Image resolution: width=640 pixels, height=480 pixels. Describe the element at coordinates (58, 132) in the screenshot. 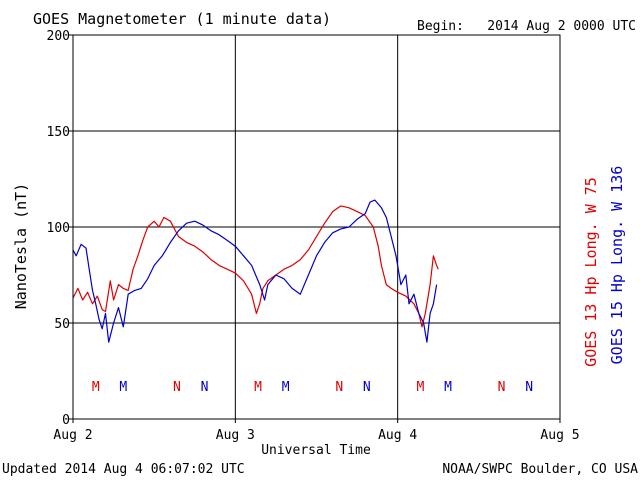

I see `y-tick-label: 150` at that location.